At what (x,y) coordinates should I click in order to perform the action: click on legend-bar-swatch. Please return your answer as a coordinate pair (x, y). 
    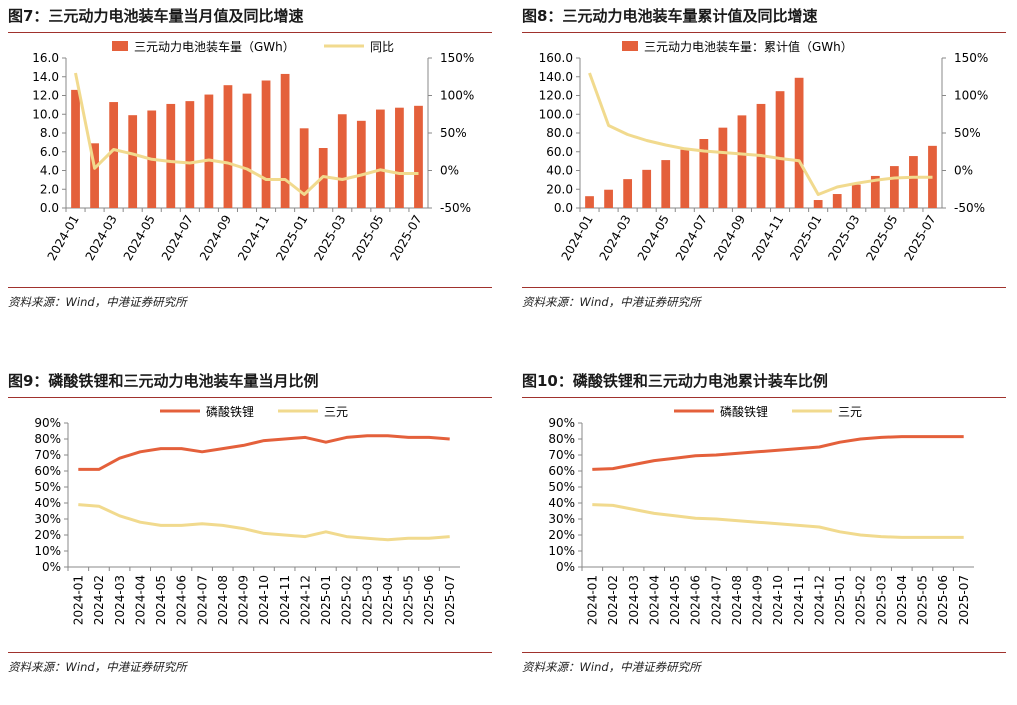
    Looking at the image, I should click on (120, 46).